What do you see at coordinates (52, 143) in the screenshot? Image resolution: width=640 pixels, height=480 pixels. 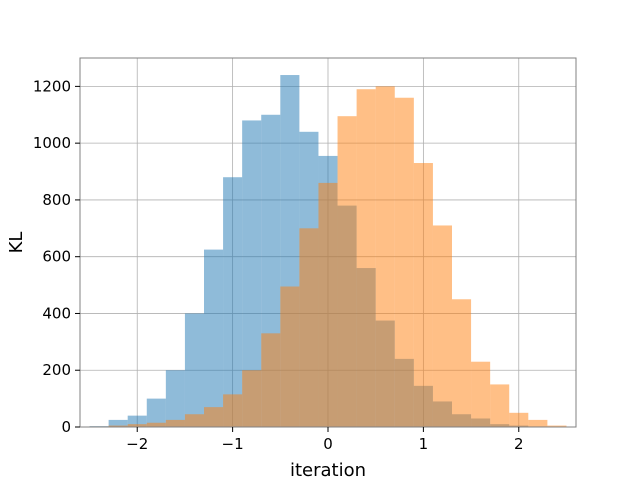 I see `y-tick-label: 1000` at bounding box center [52, 143].